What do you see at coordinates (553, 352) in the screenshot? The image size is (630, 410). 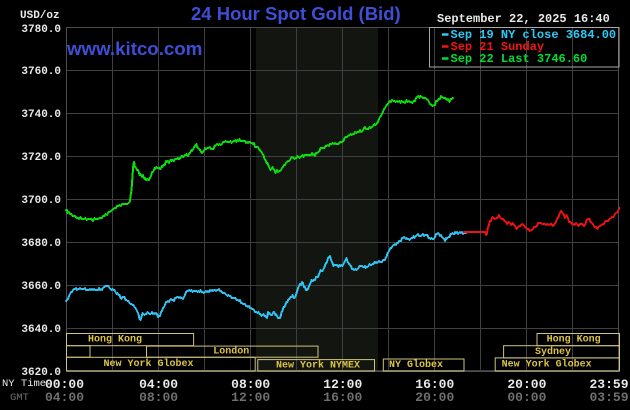 I see `svg-text: Sydney` at bounding box center [553, 352].